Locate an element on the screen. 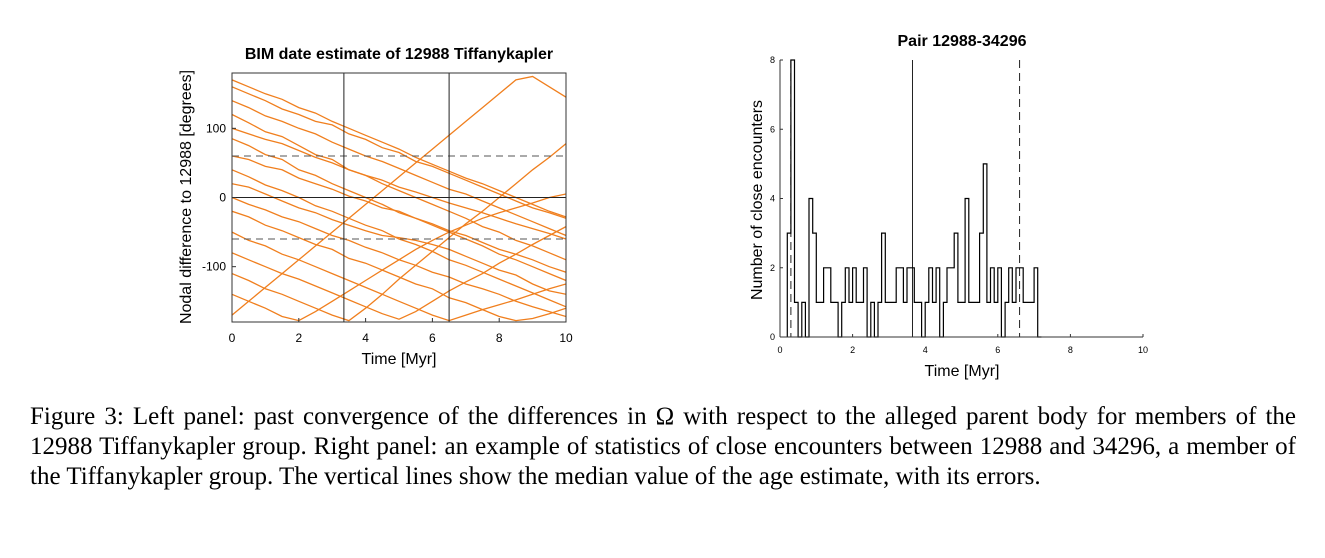 The image size is (1325, 558). right-y-tick-label-3: 6 is located at coordinates (772, 129).